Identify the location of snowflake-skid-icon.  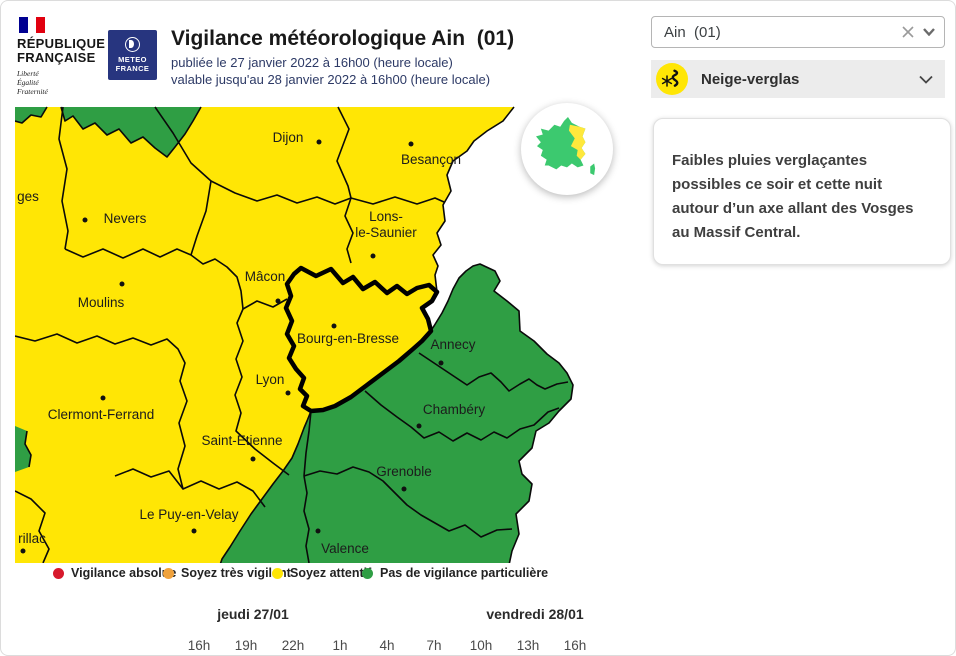
(672, 79).